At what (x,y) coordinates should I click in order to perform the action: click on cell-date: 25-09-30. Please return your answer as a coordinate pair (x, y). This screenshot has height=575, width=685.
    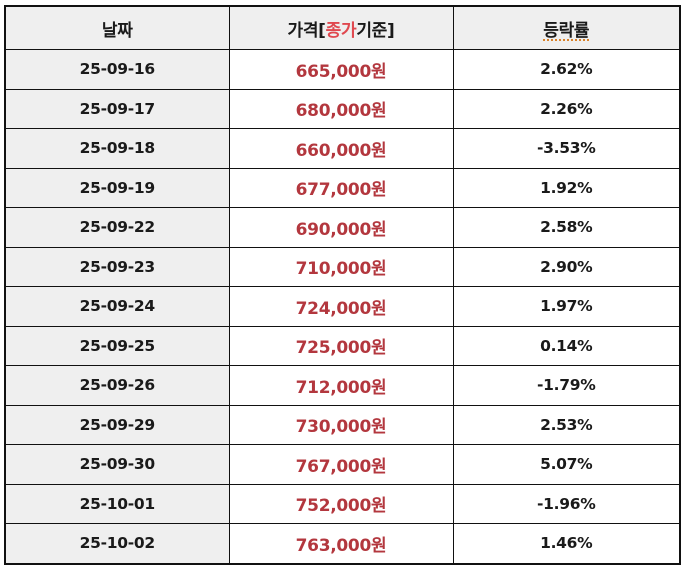
    Looking at the image, I should click on (117, 464).